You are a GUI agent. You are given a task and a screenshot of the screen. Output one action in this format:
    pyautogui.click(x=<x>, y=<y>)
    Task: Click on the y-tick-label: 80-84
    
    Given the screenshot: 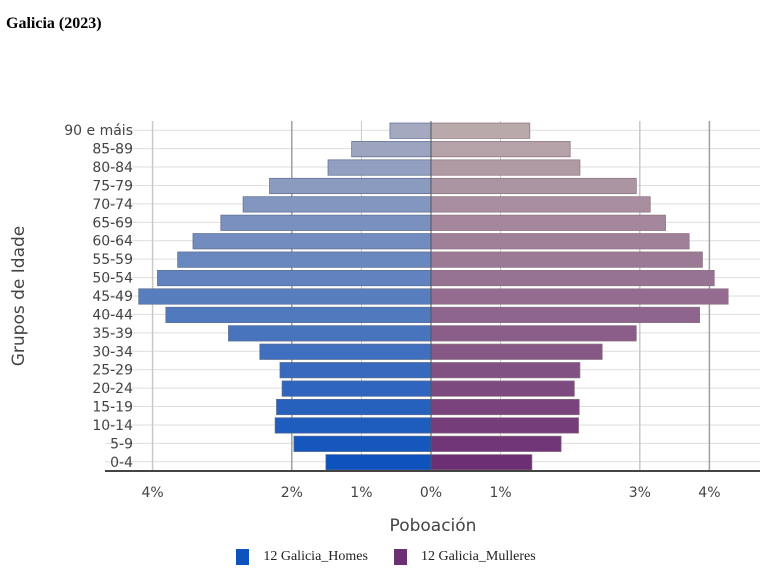 What is the action you would take?
    pyautogui.click(x=112, y=168)
    